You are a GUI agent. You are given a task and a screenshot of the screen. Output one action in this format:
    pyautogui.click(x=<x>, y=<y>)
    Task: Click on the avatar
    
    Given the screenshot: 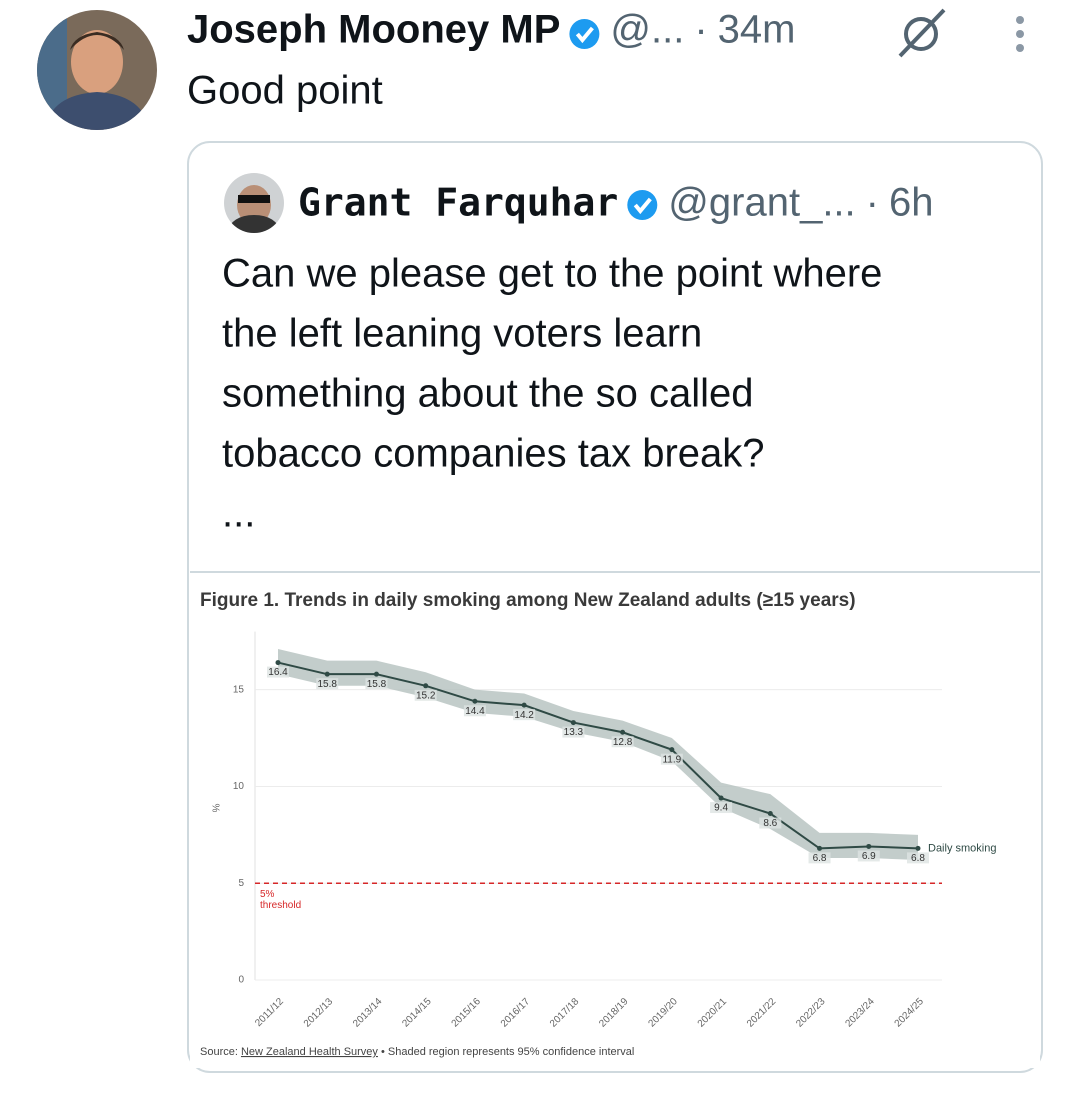 What is the action you would take?
    pyautogui.click(x=97, y=70)
    